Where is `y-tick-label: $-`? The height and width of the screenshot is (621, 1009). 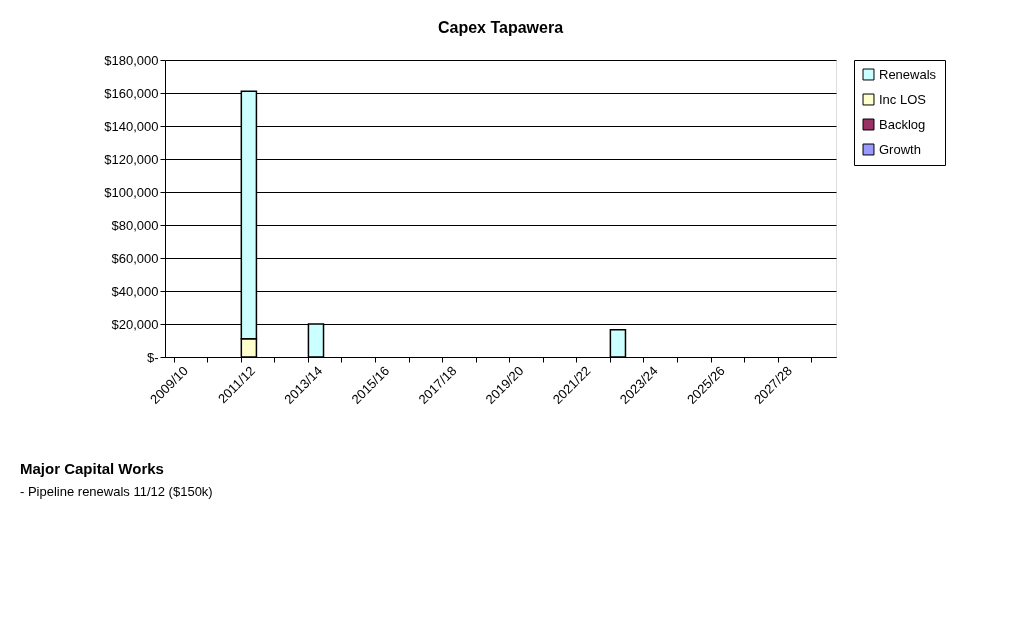 y-tick-label: $- is located at coordinates (152, 357).